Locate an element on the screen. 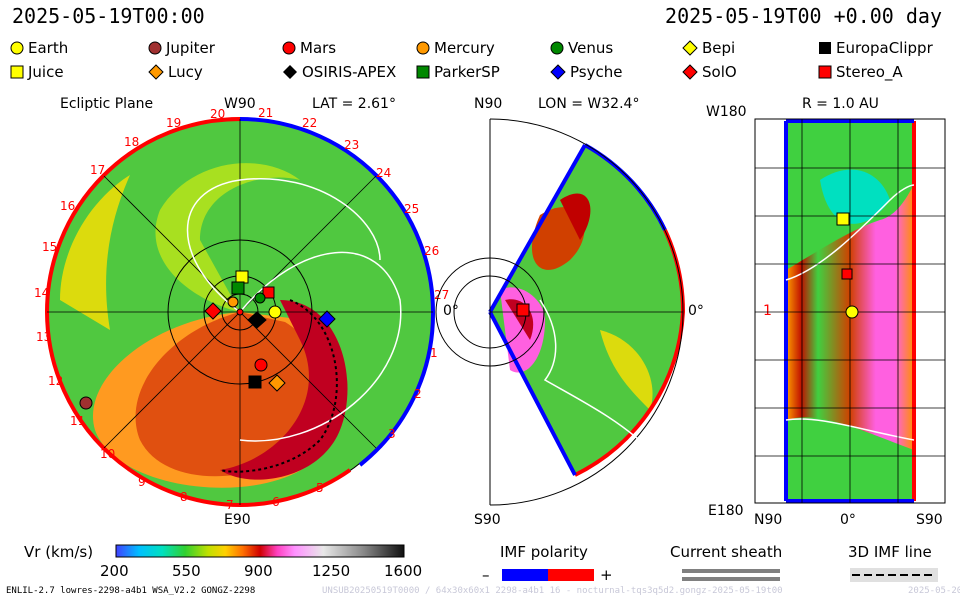 The height and width of the screenshot is (600, 960). panel3-n90-label: N90 is located at coordinates (768, 520).